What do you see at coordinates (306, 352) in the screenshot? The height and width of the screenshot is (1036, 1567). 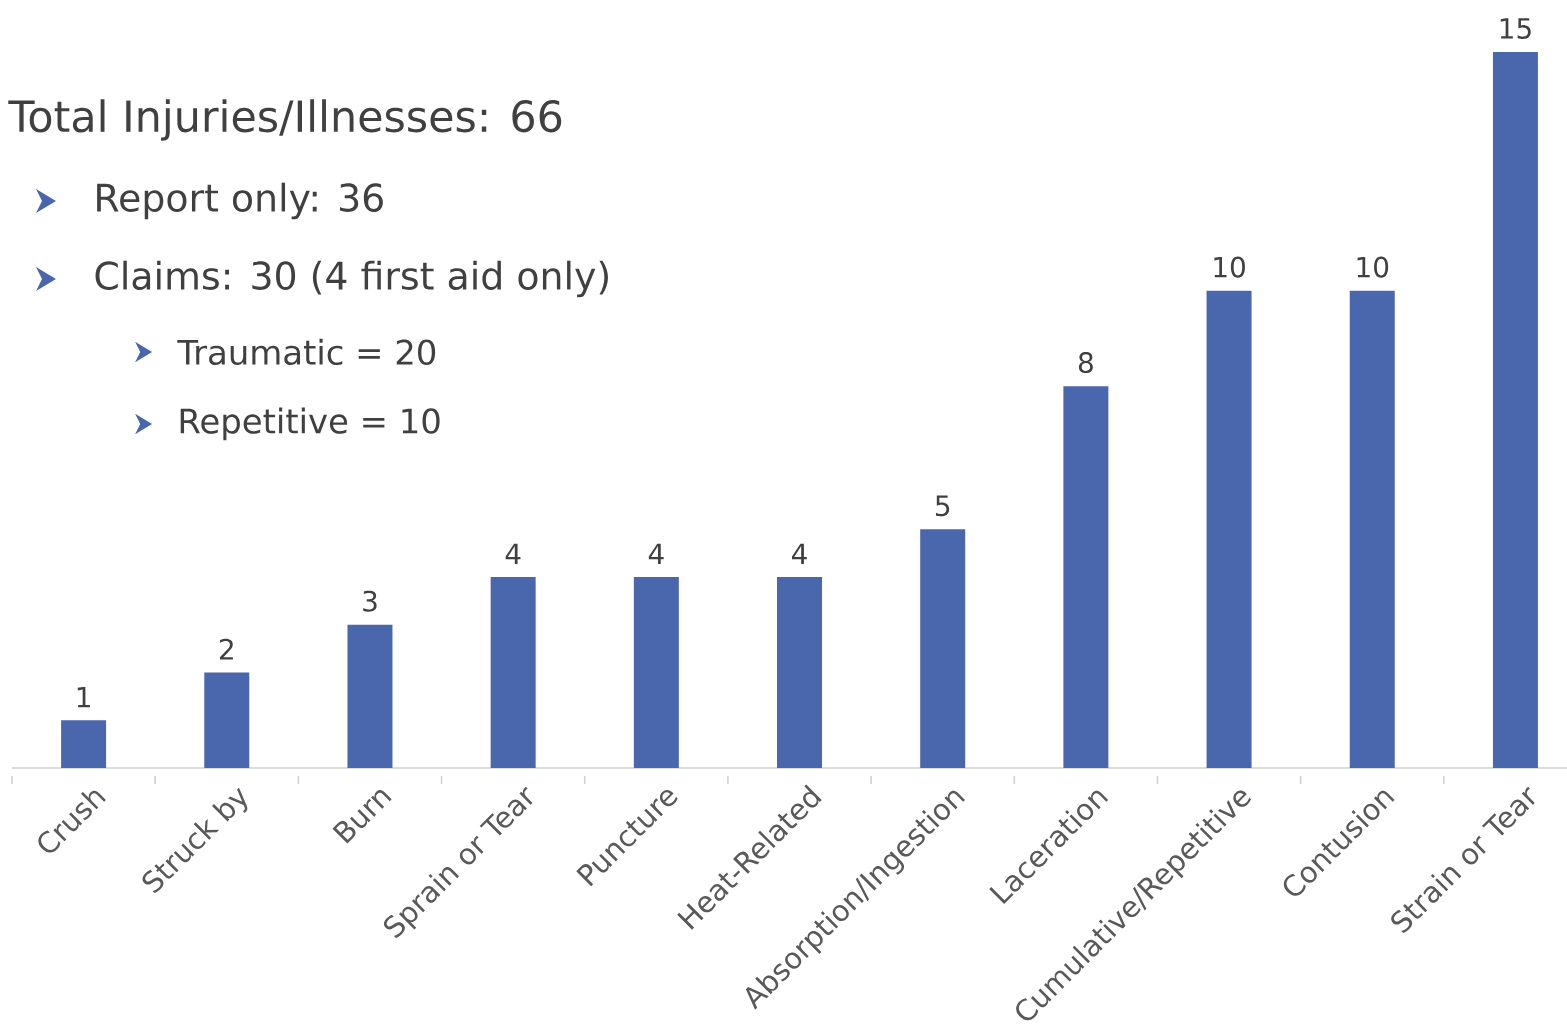 I see `annotation: Traumatic = 20` at bounding box center [306, 352].